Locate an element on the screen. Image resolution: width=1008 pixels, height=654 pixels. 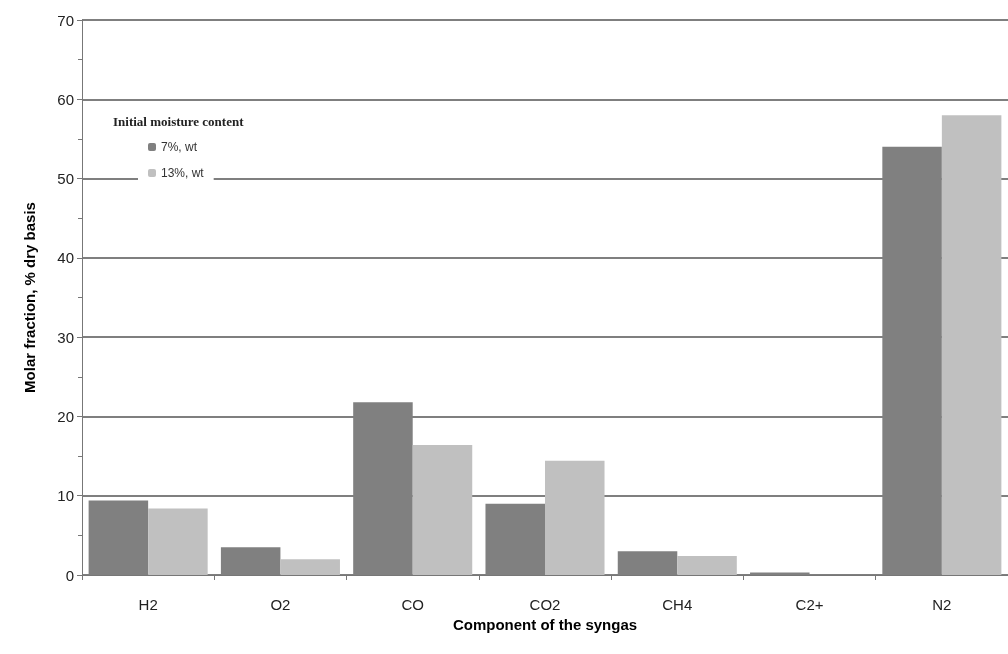
y-tick-label: 60 is located at coordinates (65, 99).